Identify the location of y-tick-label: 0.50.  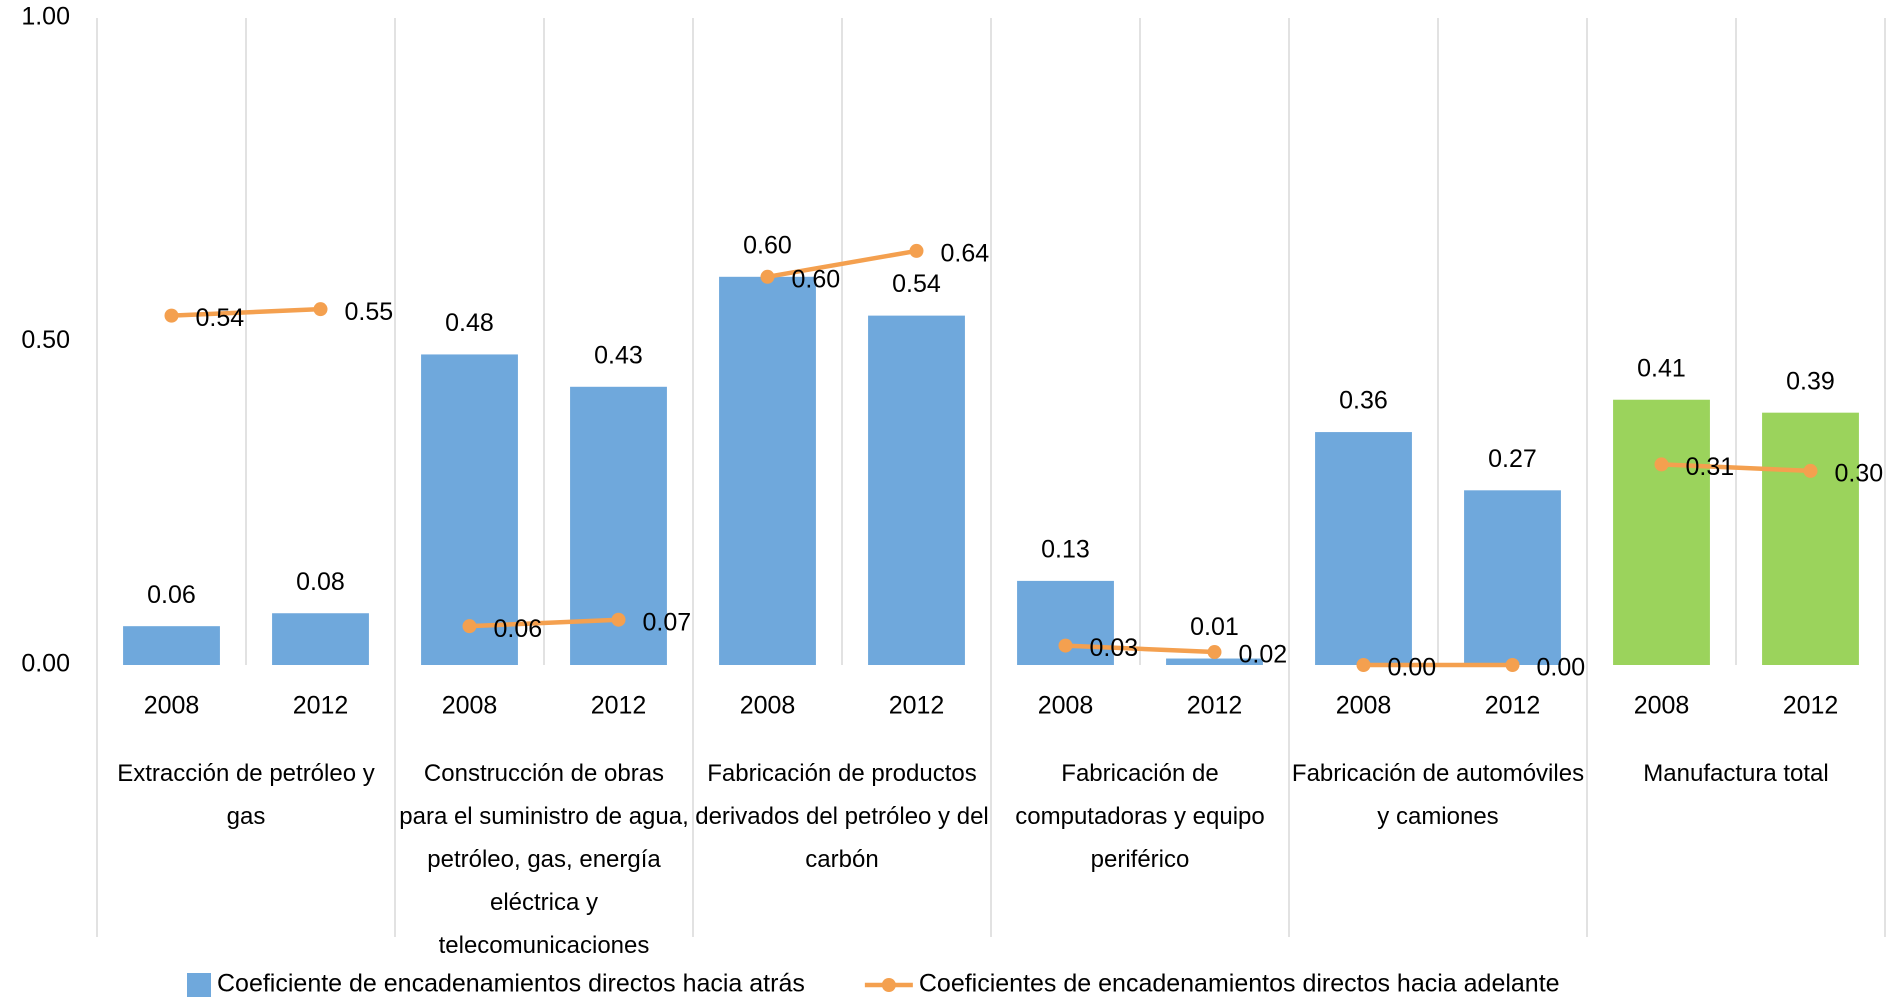
(45, 340).